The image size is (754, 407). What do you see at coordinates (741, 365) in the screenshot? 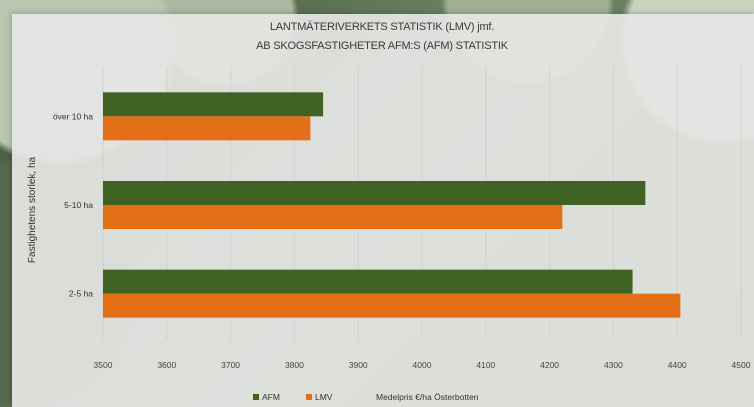
I see `x-tick-label: 4500` at bounding box center [741, 365].